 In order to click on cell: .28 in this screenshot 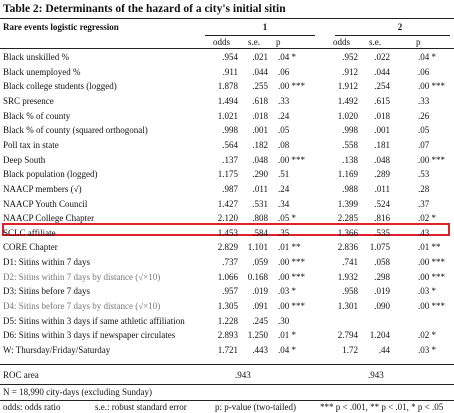, I will do `click(424, 188)`.